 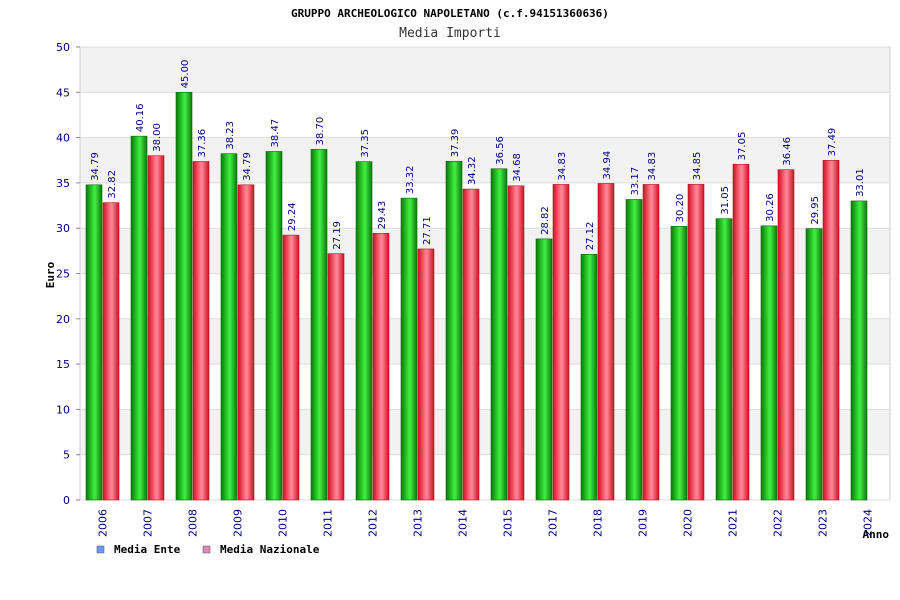 What do you see at coordinates (450, 33) in the screenshot?
I see `chart-subtitle: Media Importi` at bounding box center [450, 33].